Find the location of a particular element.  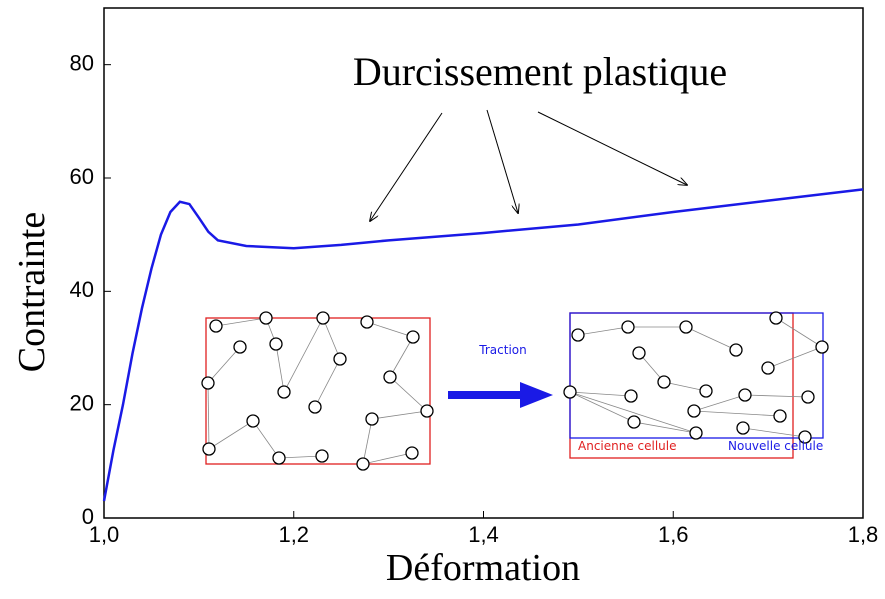

y-tick-label: 60 is located at coordinates (82, 176).